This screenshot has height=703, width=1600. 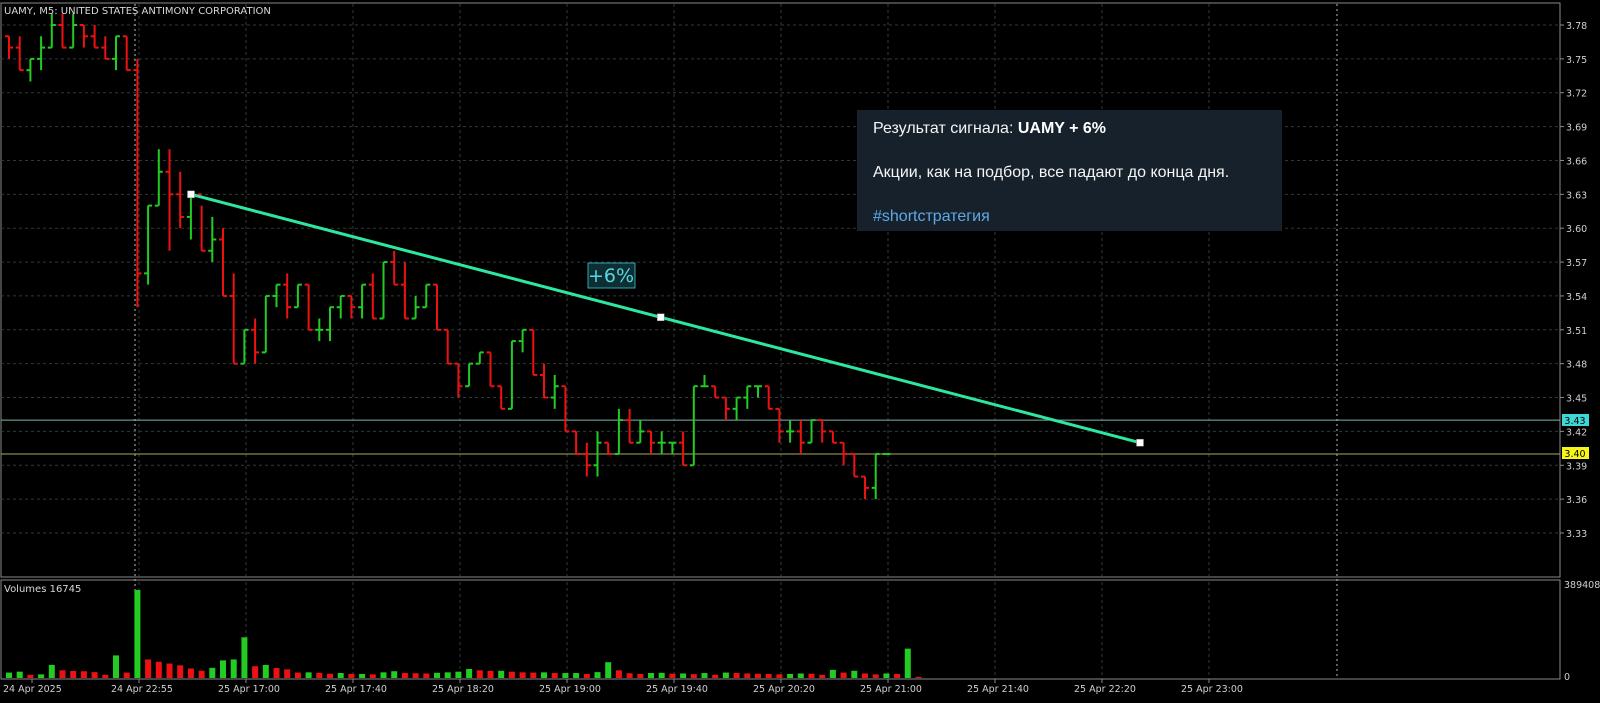 What do you see at coordinates (1212, 689) in the screenshot?
I see `x-tick-label: 25 Apr 23:00` at bounding box center [1212, 689].